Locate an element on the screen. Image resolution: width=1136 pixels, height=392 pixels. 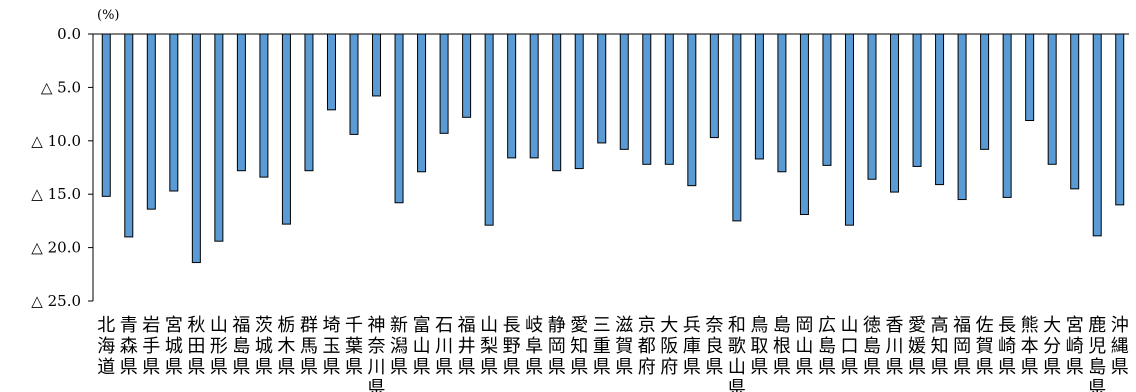
category-label: 静岡県 is located at coordinates (557, 346).